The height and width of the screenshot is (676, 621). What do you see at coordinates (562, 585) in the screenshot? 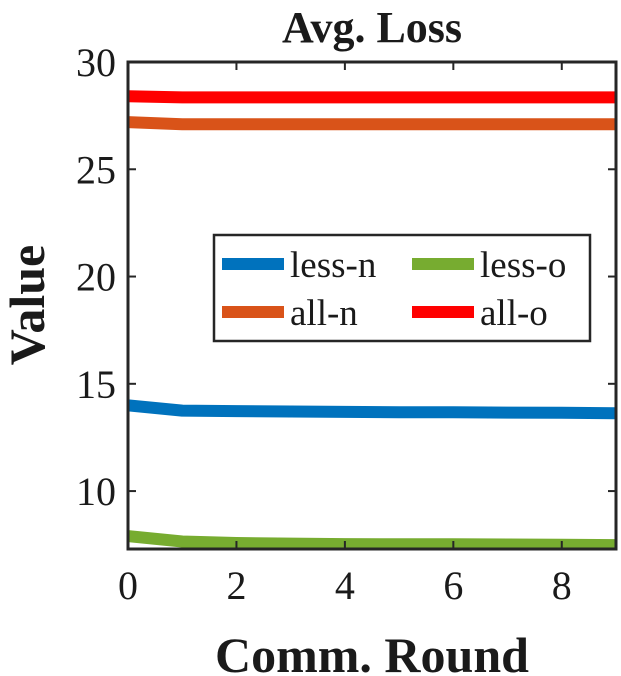
I see `x-tick-label: 8` at bounding box center [562, 585].